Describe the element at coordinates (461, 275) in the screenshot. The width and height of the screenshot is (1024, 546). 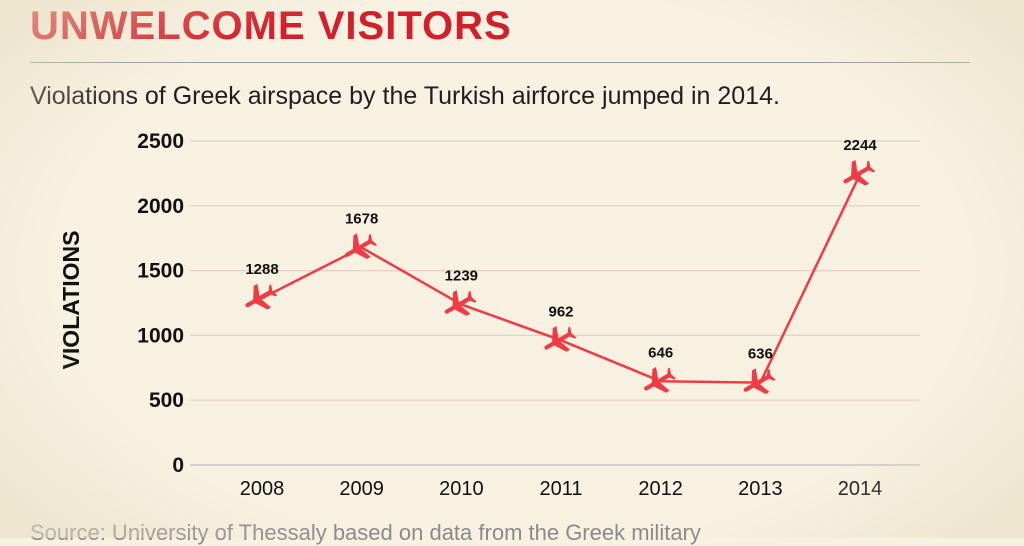
I see `data-label: 1239` at that location.